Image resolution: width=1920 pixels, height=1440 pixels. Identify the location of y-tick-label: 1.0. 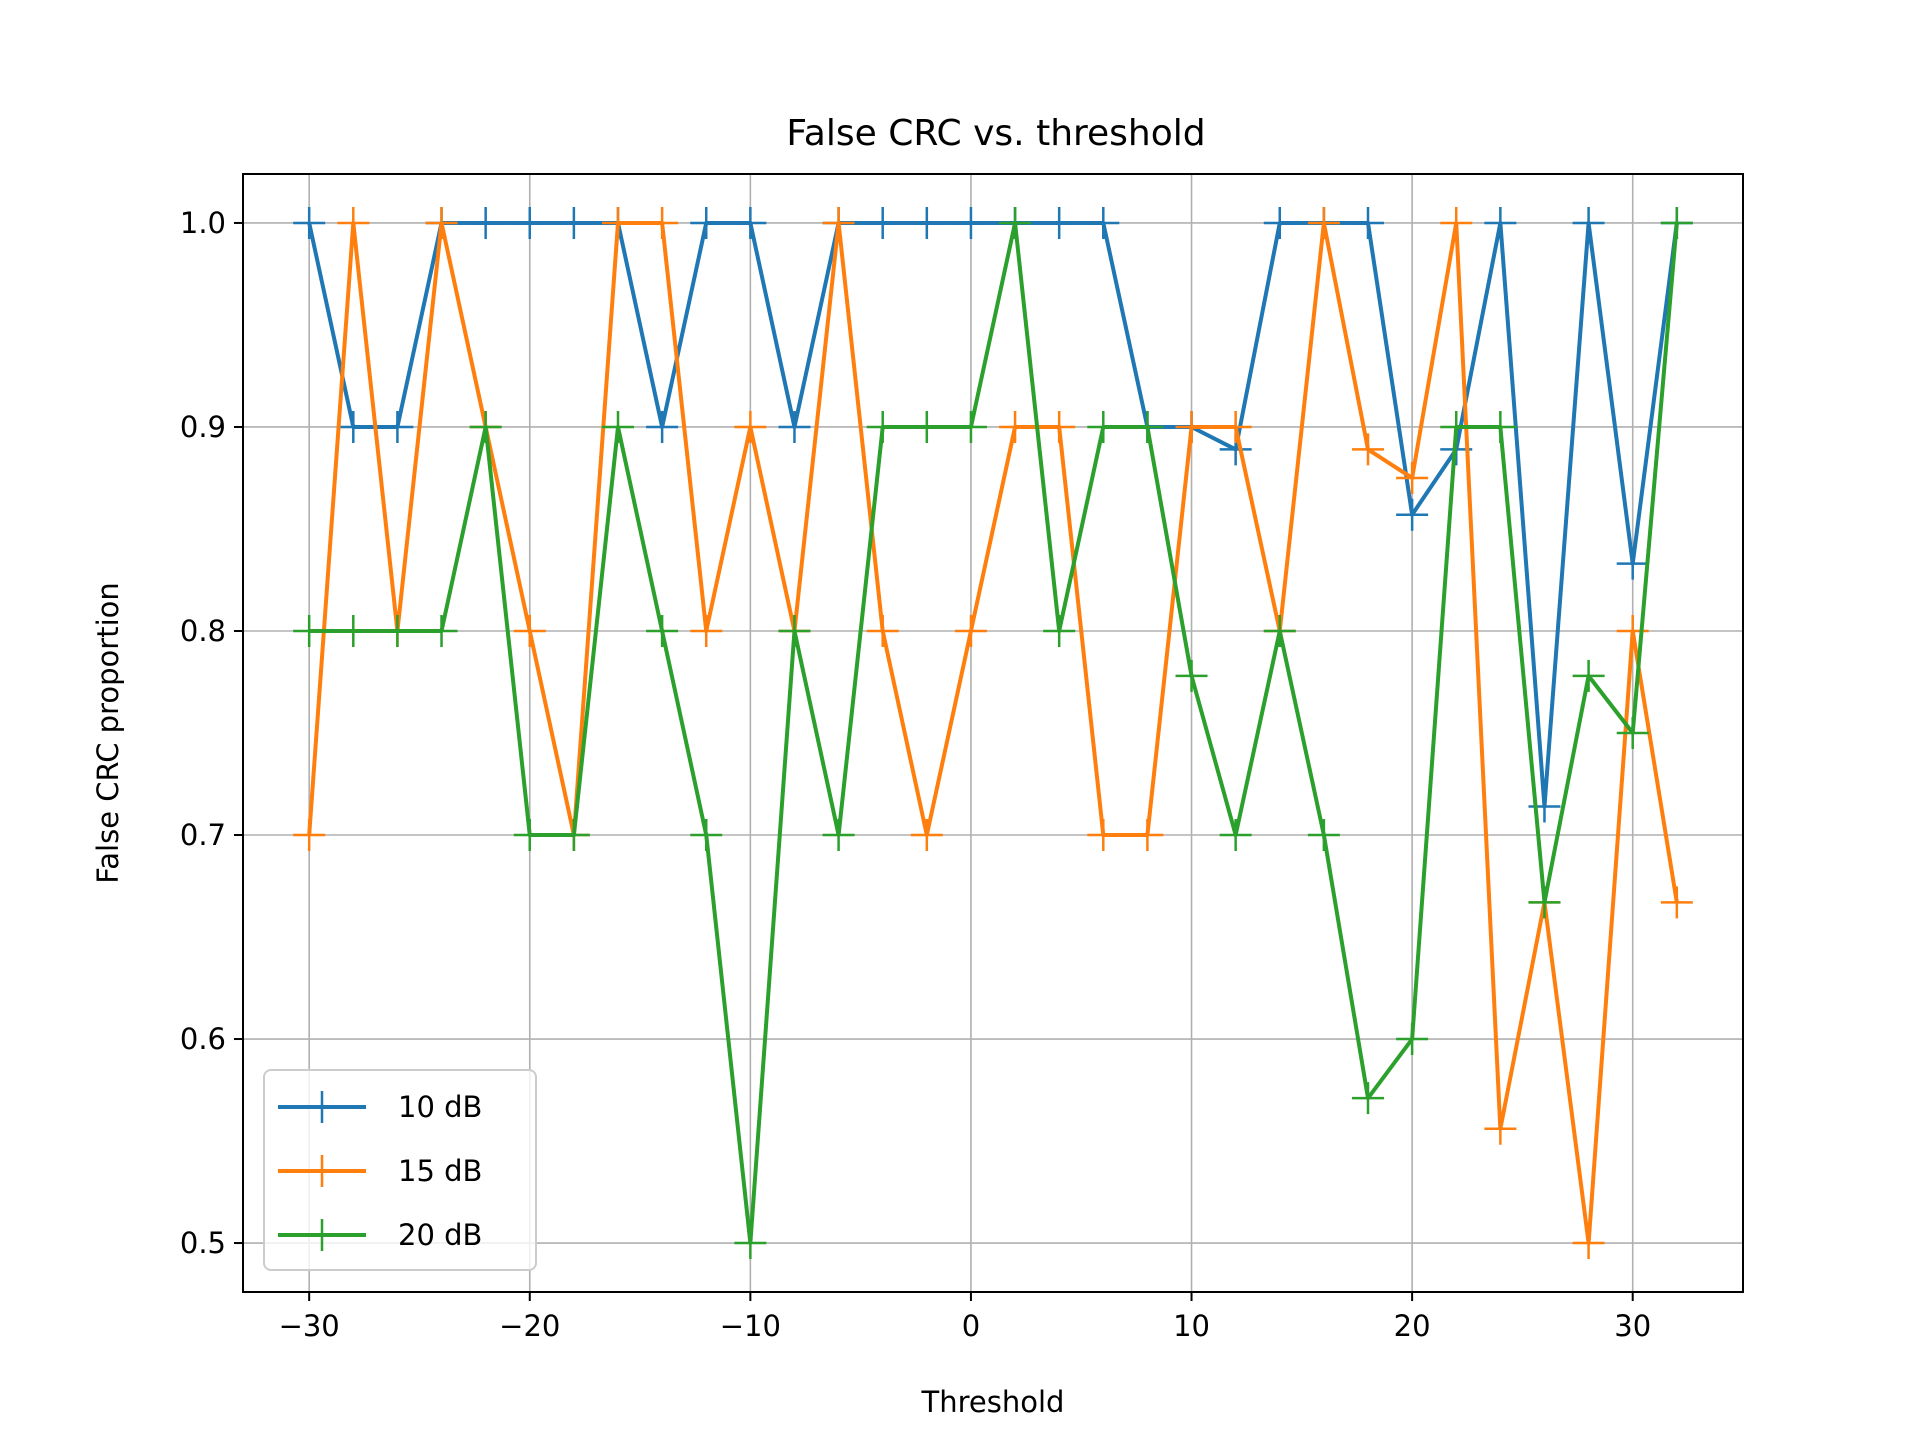
(203, 223).